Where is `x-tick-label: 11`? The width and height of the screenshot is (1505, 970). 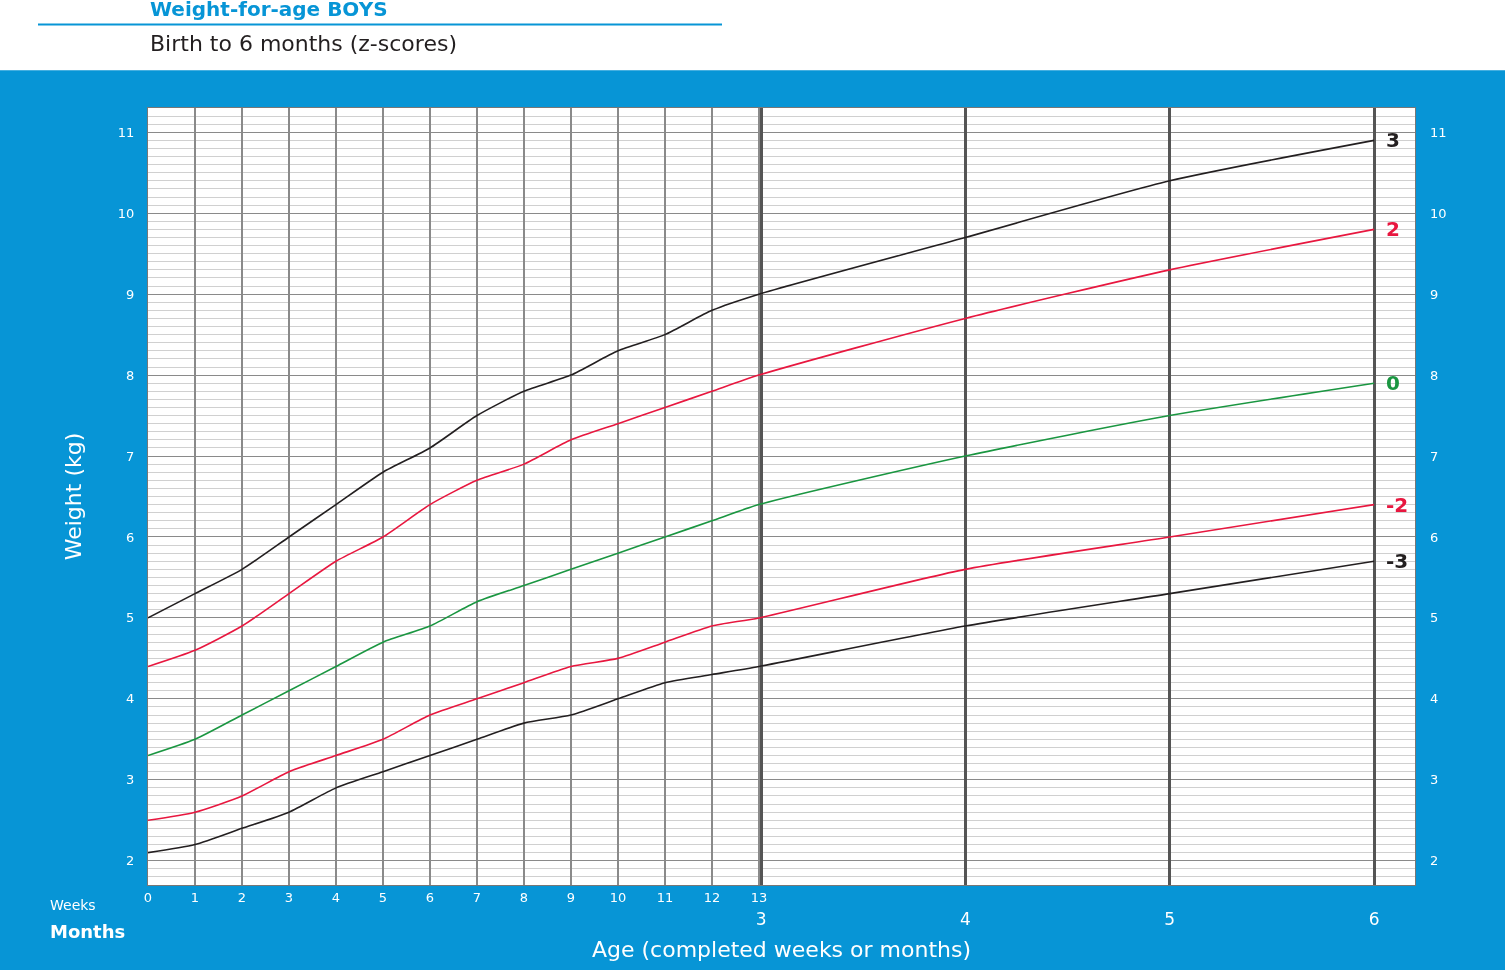 x-tick-label: 11 is located at coordinates (665, 897).